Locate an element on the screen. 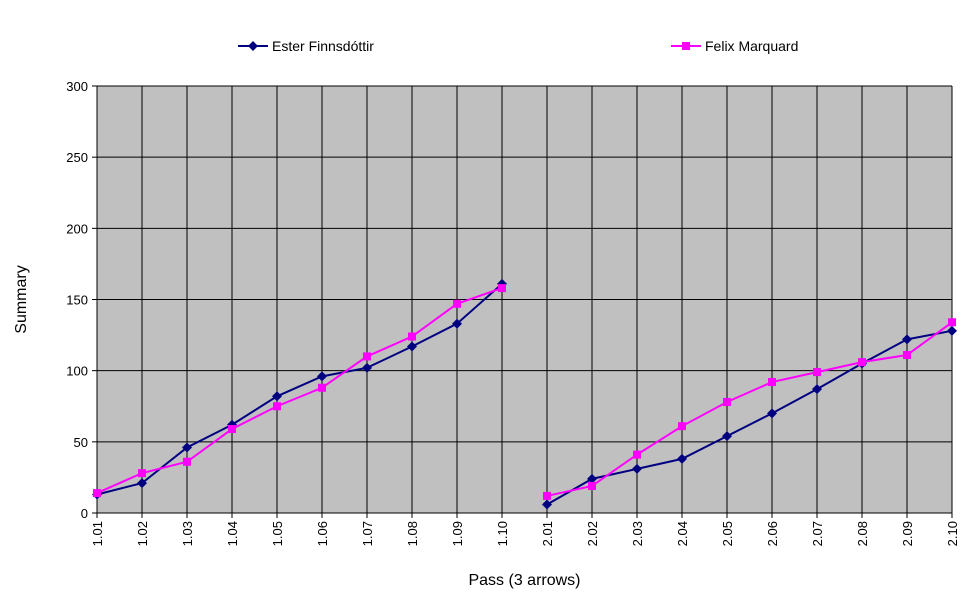  x-tick-label: 2.03 is located at coordinates (637, 533).